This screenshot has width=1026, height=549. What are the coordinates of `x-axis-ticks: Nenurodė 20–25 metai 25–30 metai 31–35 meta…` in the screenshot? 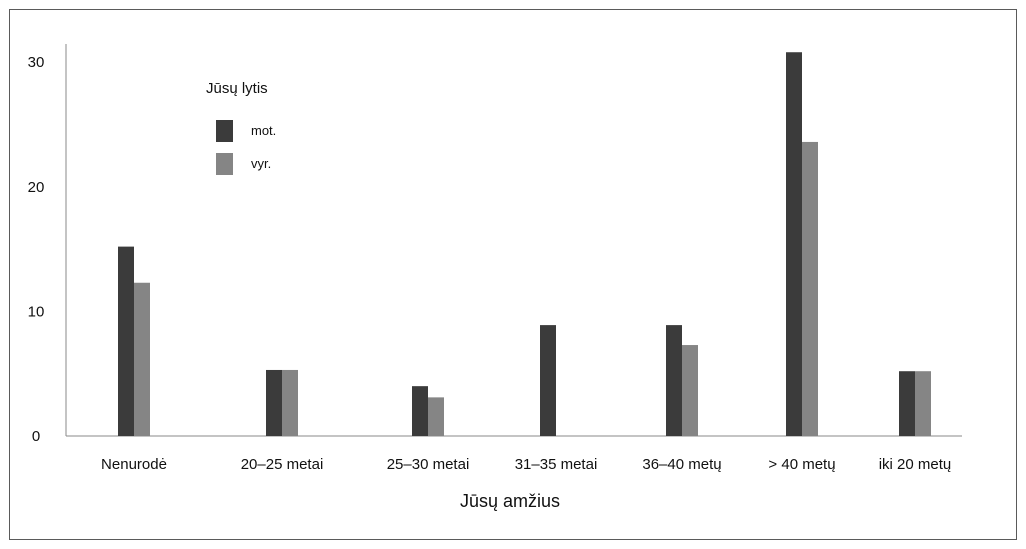 It's located at (526, 464).